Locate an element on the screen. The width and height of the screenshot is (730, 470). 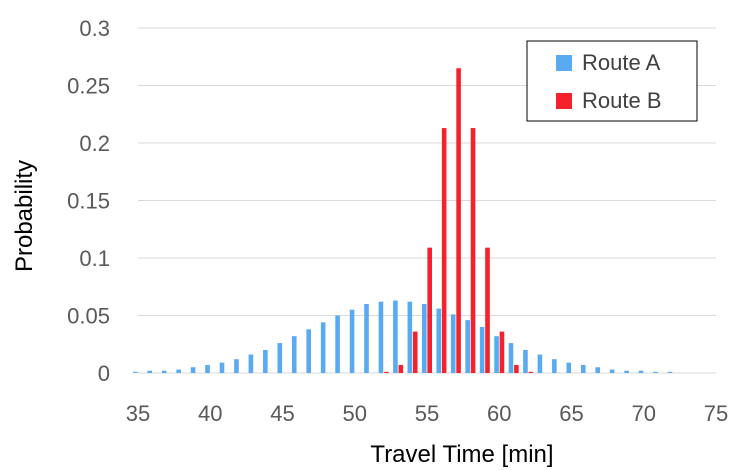
y-tick-label: 0.1 is located at coordinates (94, 258).